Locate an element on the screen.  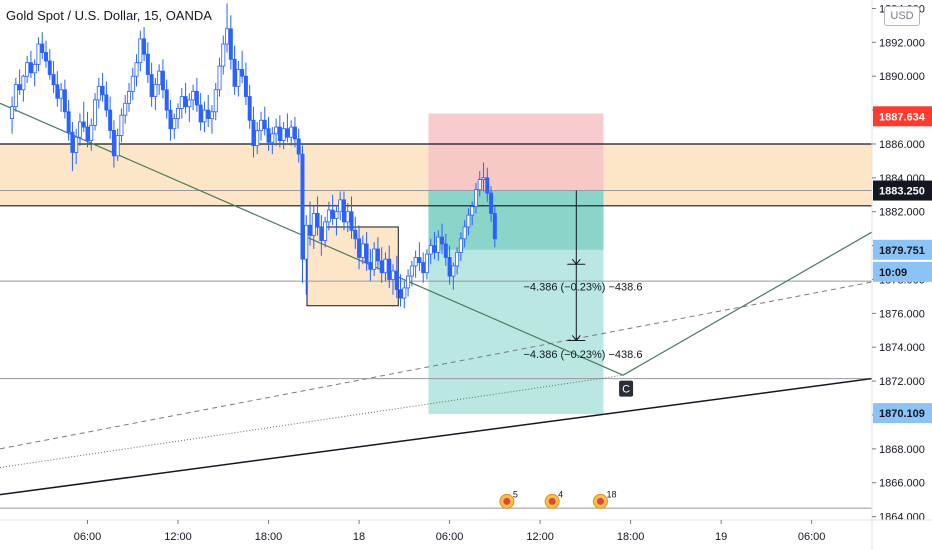
price-tick-label: 1876.000 is located at coordinates (902, 314).